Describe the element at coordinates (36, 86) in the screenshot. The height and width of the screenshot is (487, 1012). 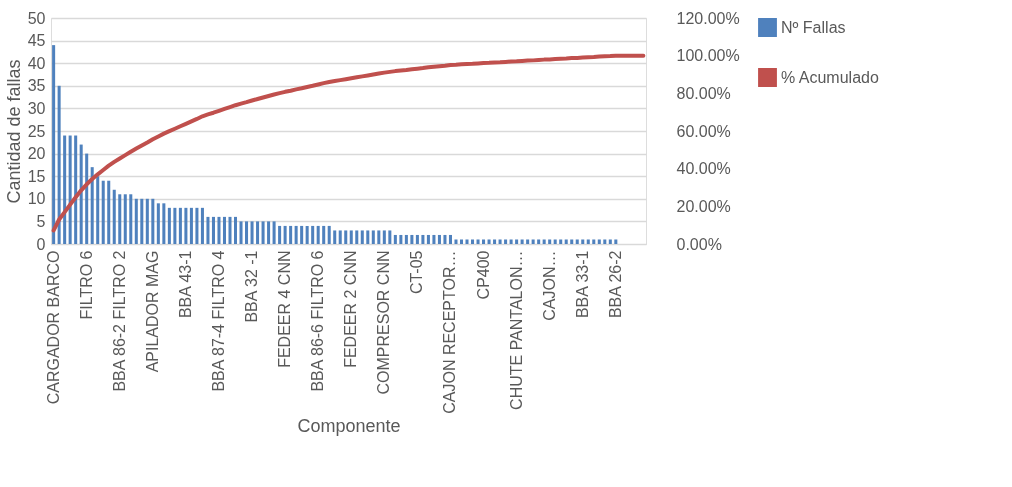
I see `y-tick-label: 35` at that location.